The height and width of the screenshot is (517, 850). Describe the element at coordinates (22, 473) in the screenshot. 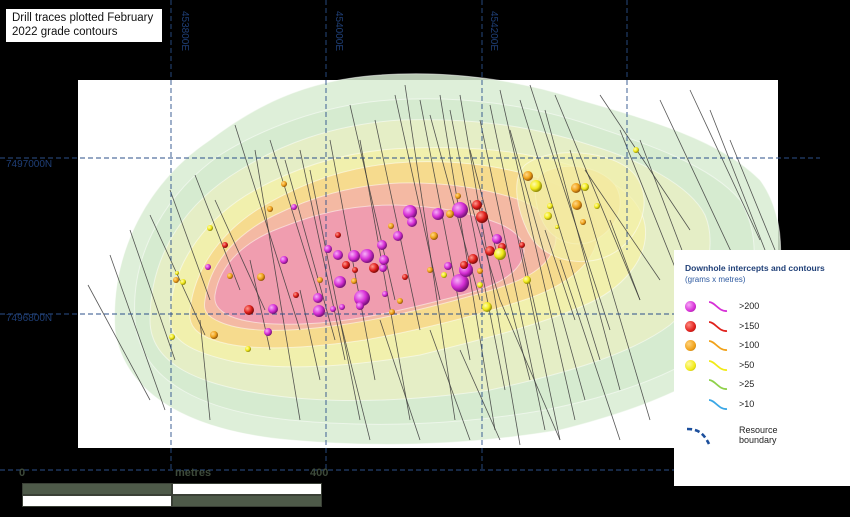

I see `scale-label-start: 0` at that location.